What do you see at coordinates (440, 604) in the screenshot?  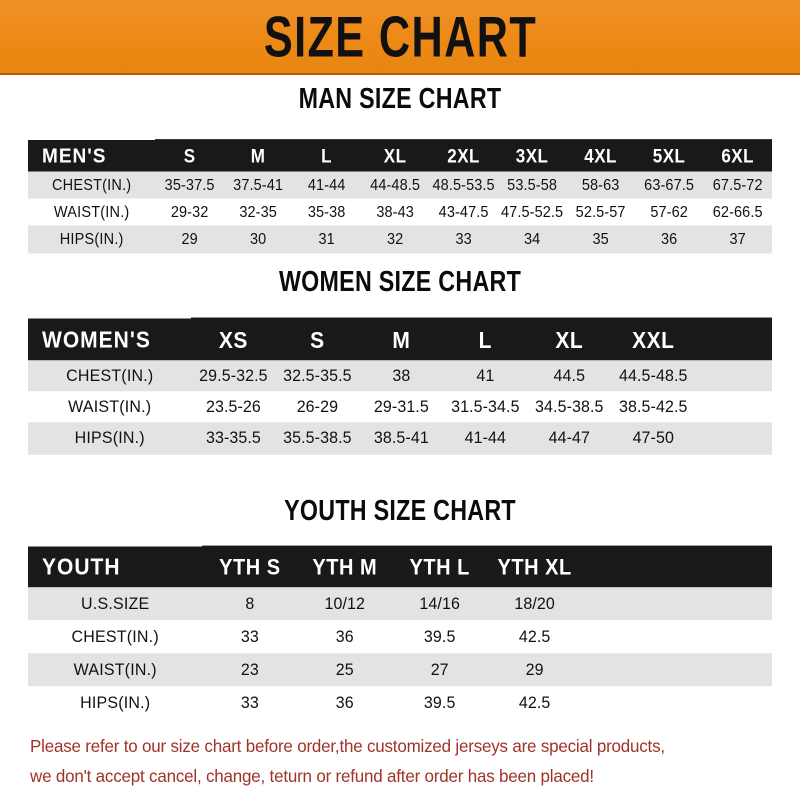 I see `youth-measurement-cell: 14/16` at bounding box center [440, 604].